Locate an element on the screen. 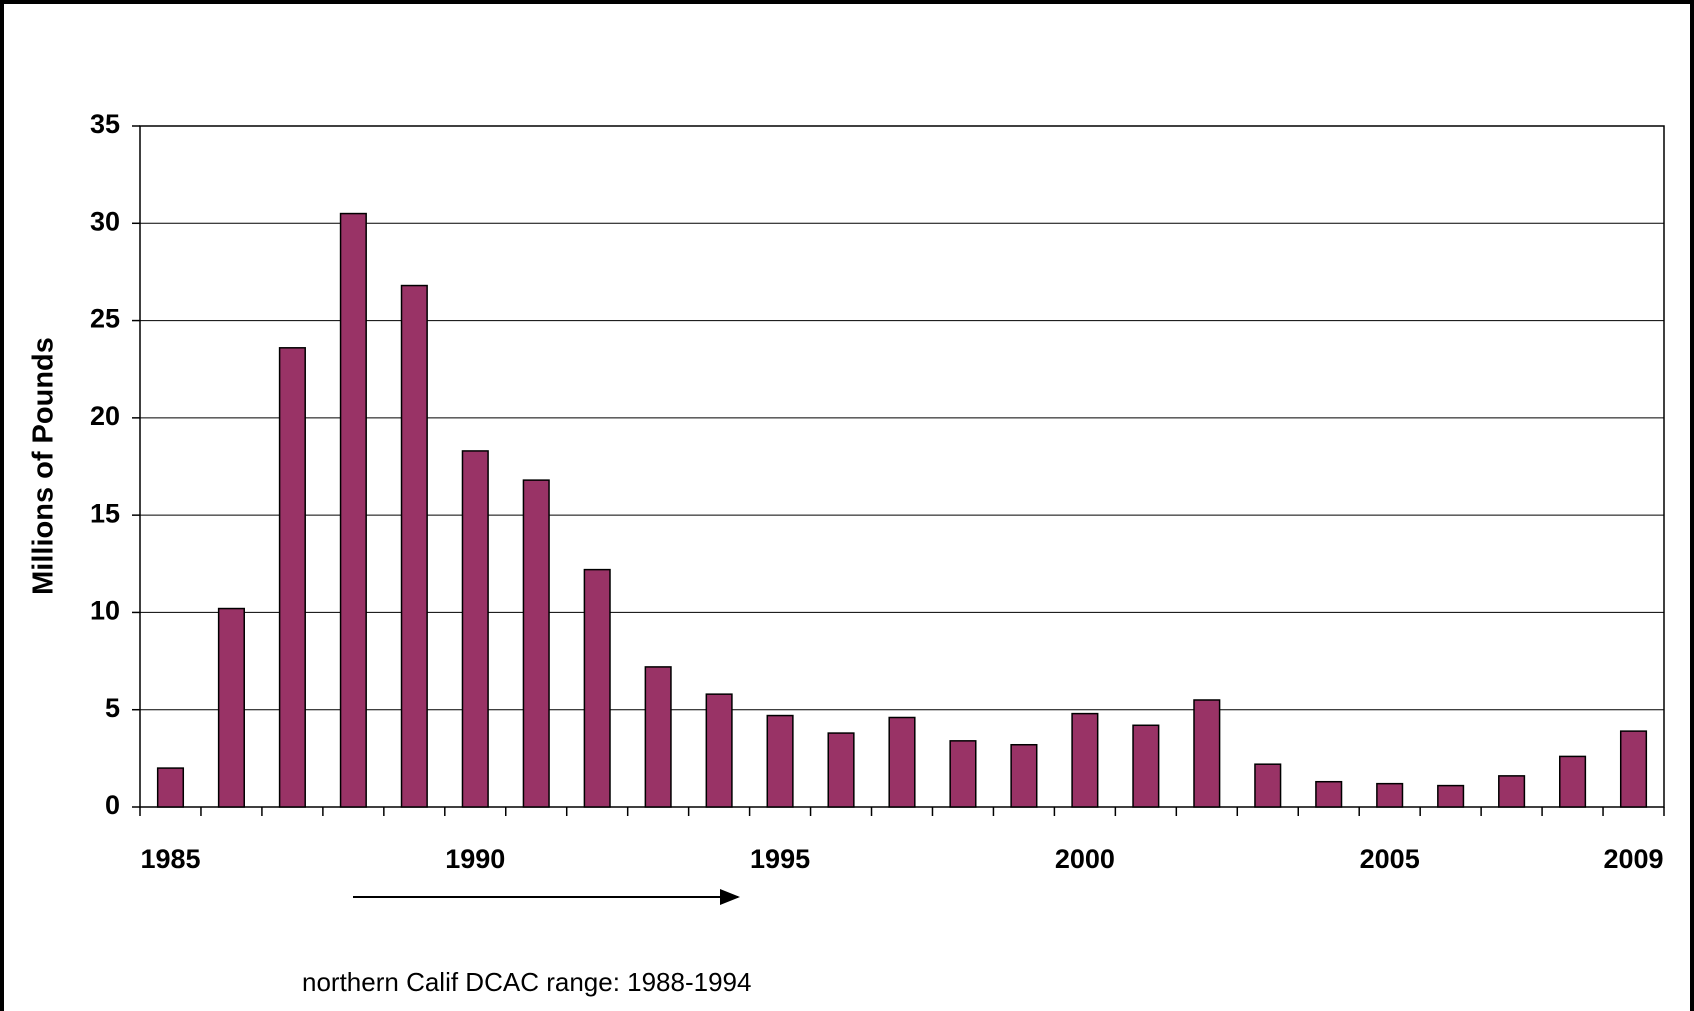  x-tick-label: 2000 is located at coordinates (1085, 859).